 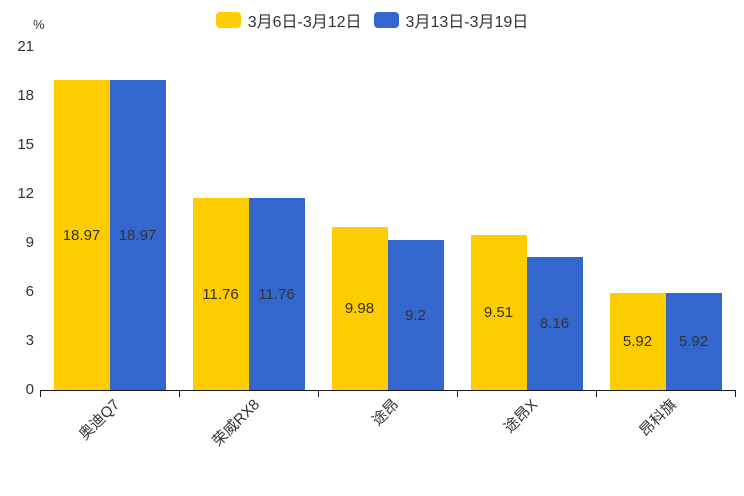 I want to click on y-tick-label: 15, so click(x=25, y=144).